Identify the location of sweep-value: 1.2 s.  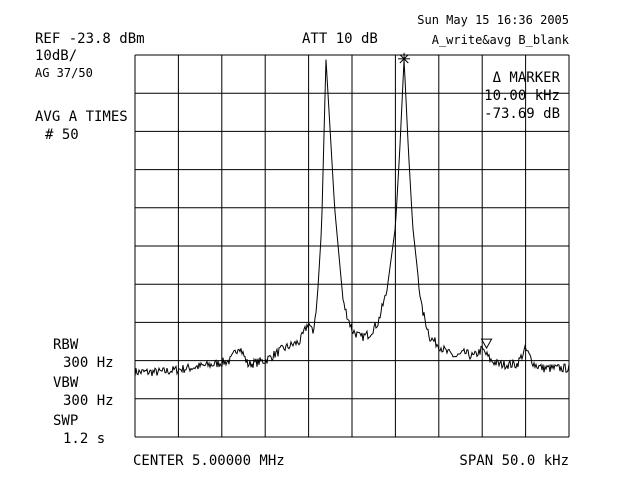
(84, 439).